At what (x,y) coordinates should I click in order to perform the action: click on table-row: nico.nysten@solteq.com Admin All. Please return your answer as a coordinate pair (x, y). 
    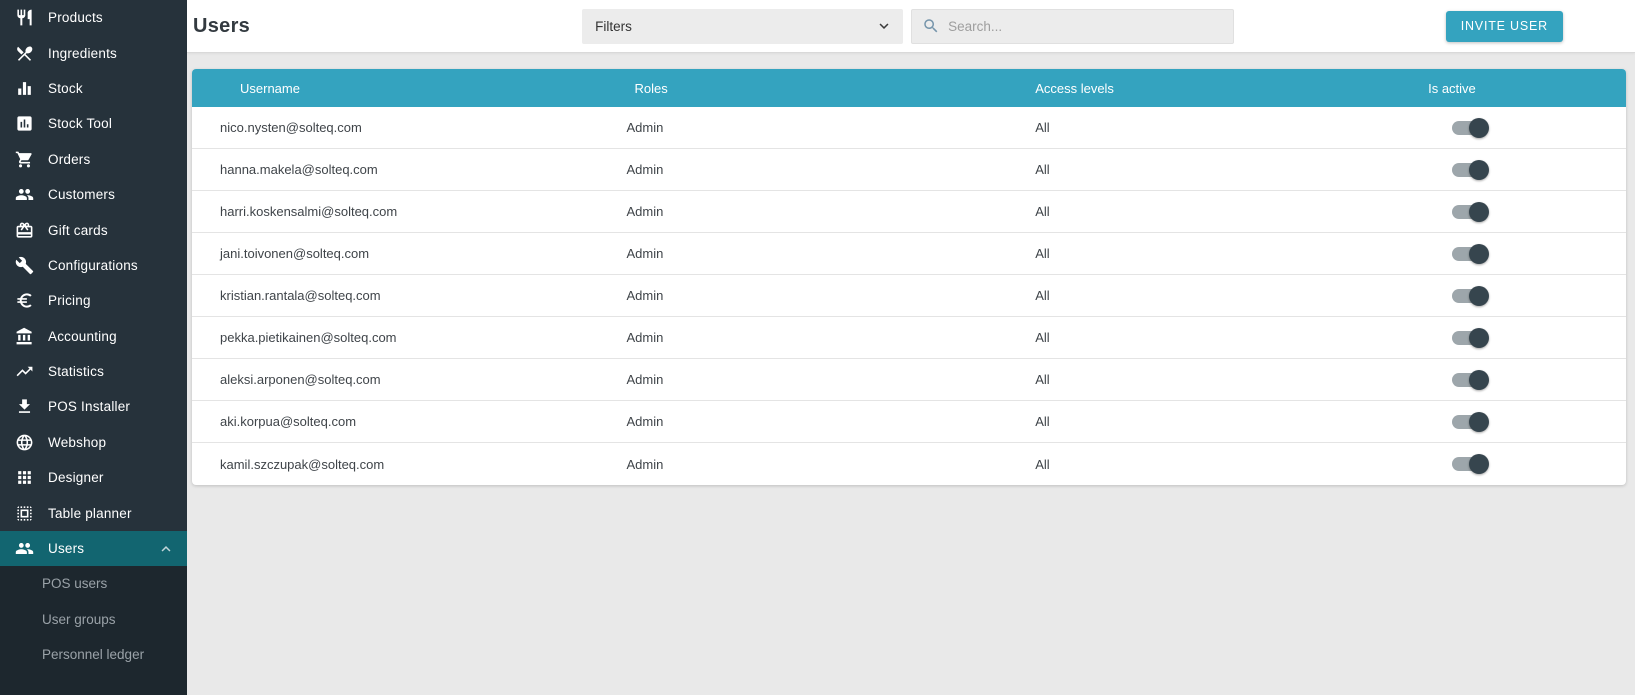
    Looking at the image, I should click on (909, 128).